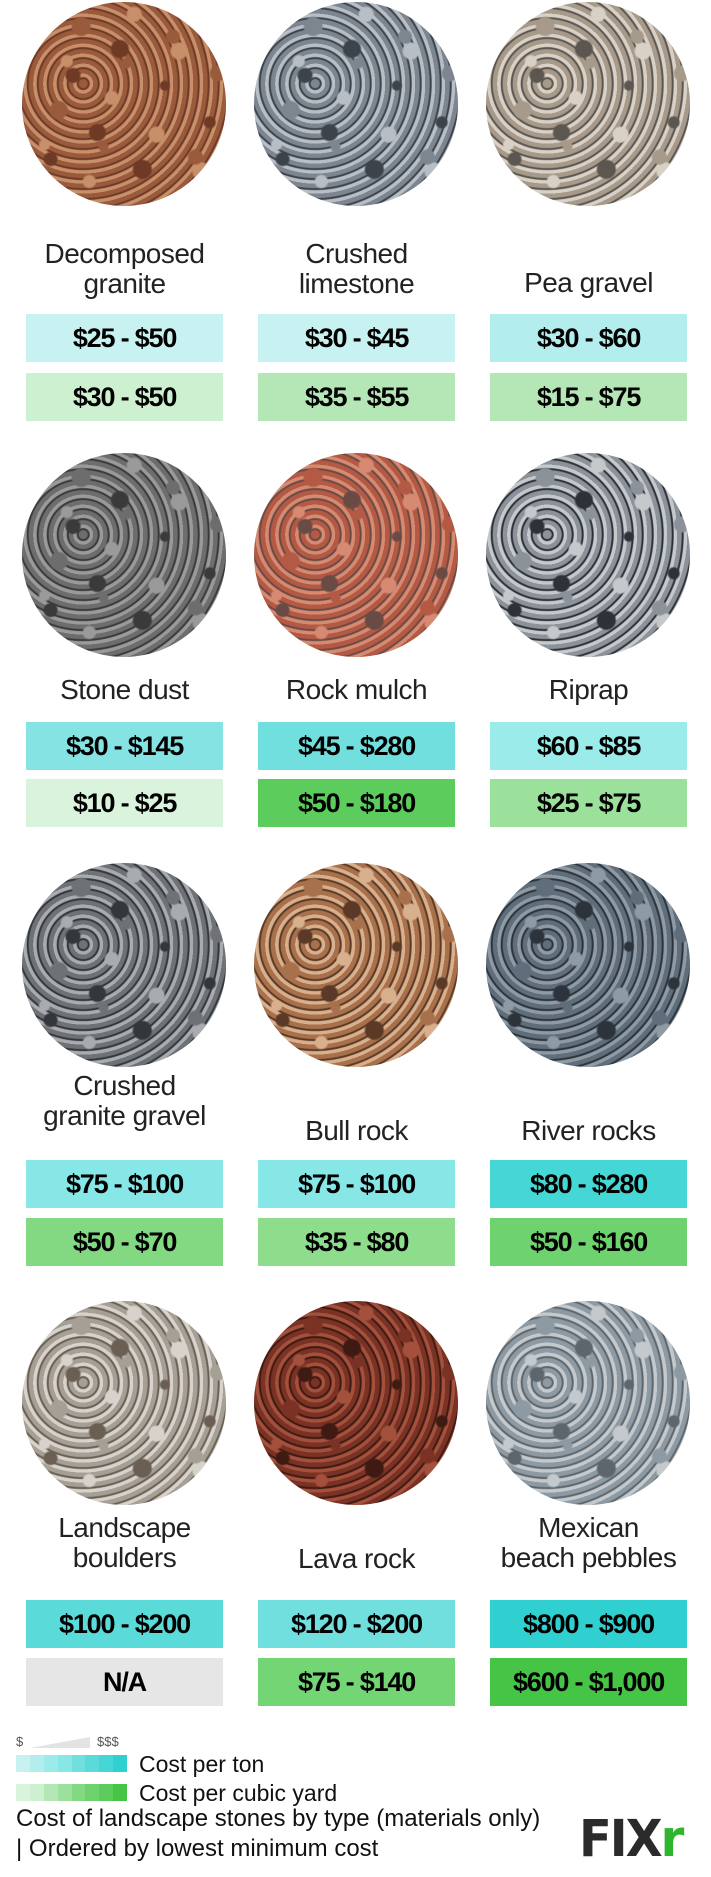 The image size is (711, 1877). I want to click on price-per-ton: $800 - $900, so click(588, 1624).